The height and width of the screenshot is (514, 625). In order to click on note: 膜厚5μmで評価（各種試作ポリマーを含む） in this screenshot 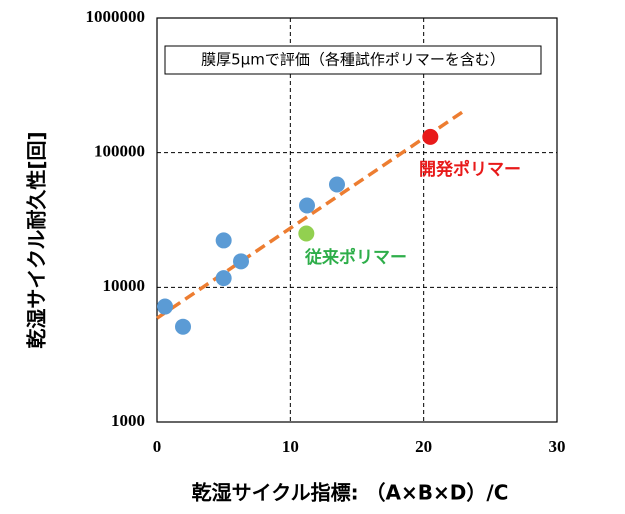, I will do `click(353, 60)`.